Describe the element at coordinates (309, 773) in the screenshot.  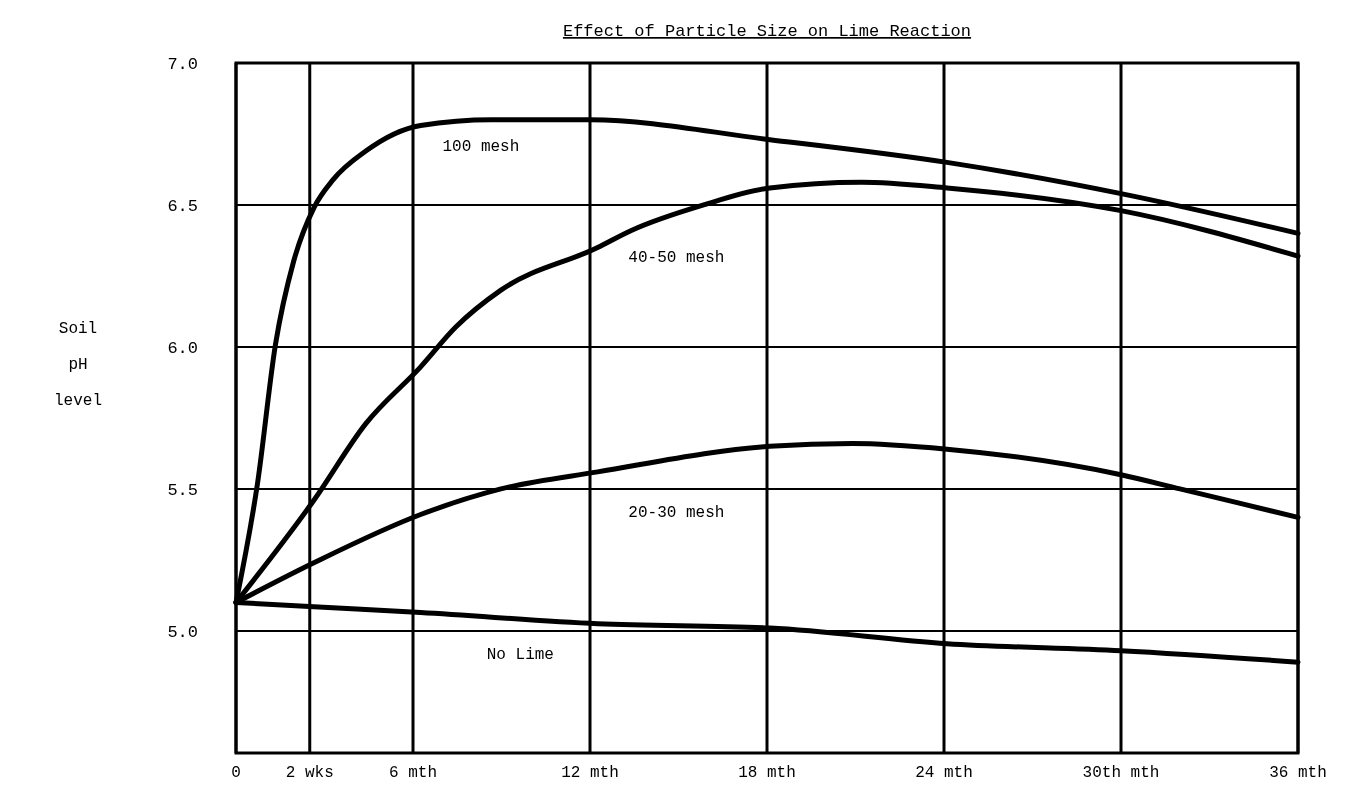
I see `x-tick-label: 2 wks` at that location.